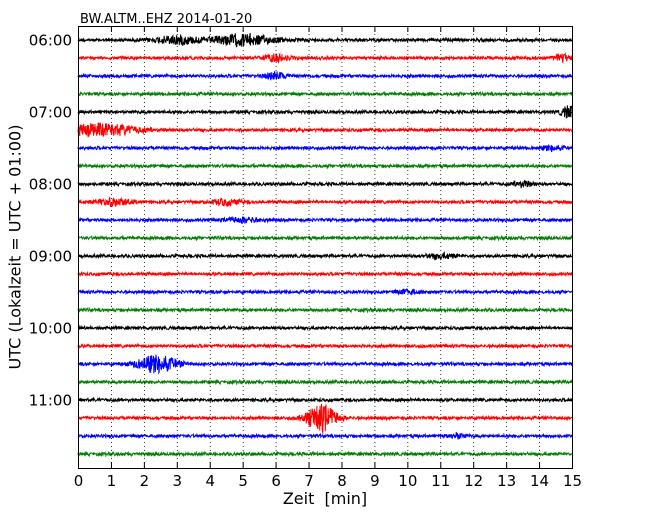 This screenshot has height=520, width=650. I want to click on x-tick-label: 11, so click(440, 481).